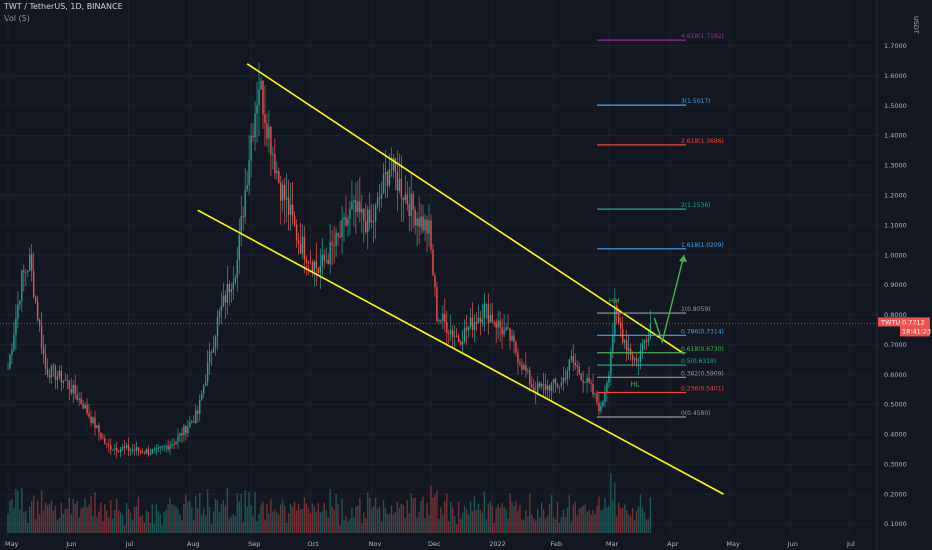  What do you see at coordinates (702, 388) in the screenshot?
I see `fib-level-label: 0.236(0.5401)` at bounding box center [702, 388].